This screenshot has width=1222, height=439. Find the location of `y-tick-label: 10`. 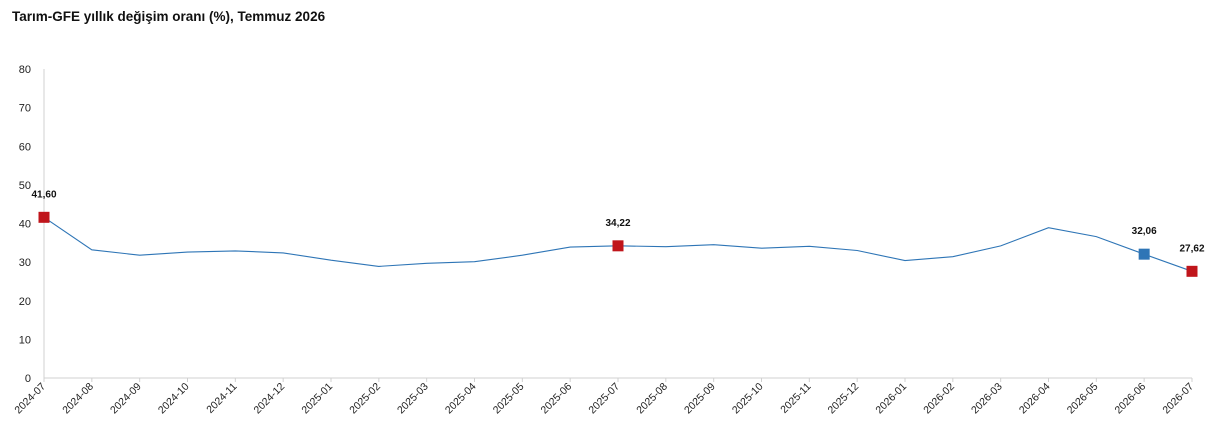

y-tick-label: 10 is located at coordinates (25, 340).